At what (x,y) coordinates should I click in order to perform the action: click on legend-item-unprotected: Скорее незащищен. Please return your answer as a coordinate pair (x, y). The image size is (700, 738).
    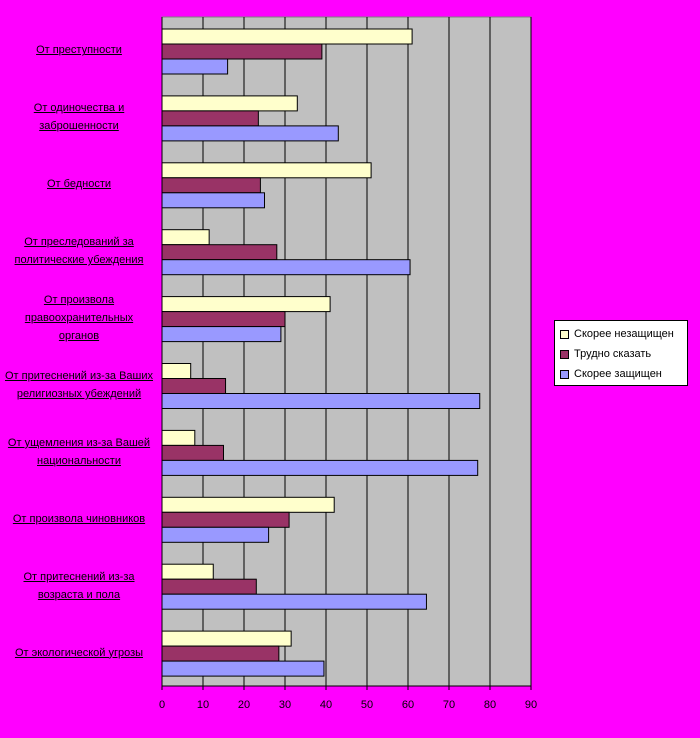
    Looking at the image, I should click on (623, 334).